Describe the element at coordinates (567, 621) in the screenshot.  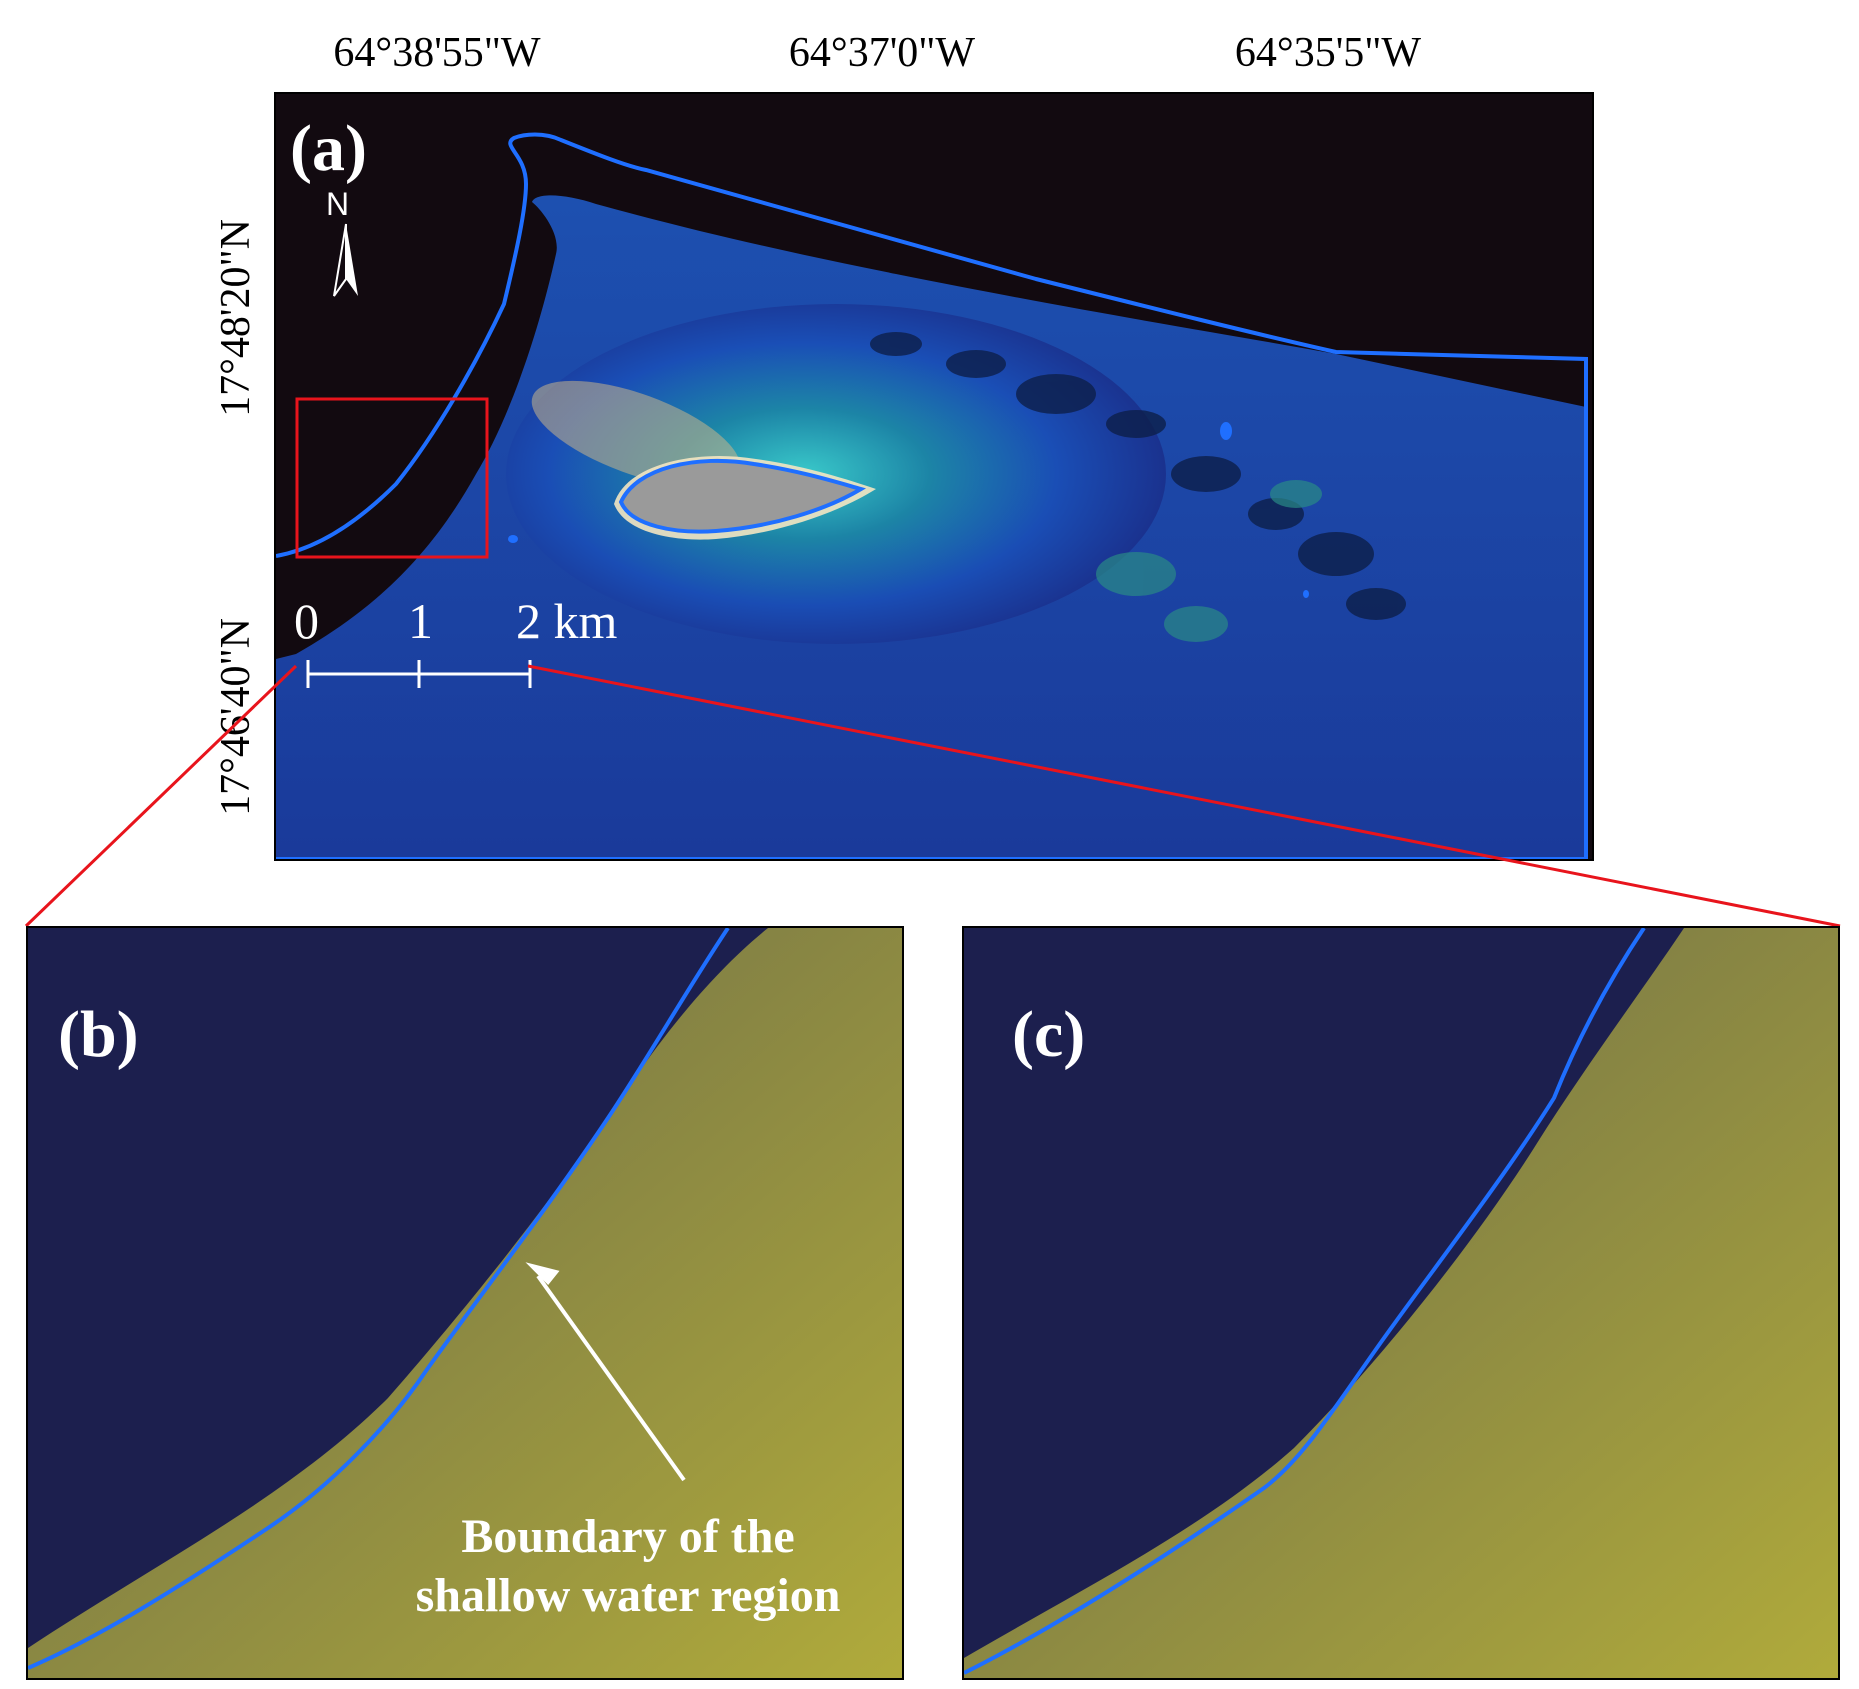
I see `scale-label-2km: 2 km` at that location.